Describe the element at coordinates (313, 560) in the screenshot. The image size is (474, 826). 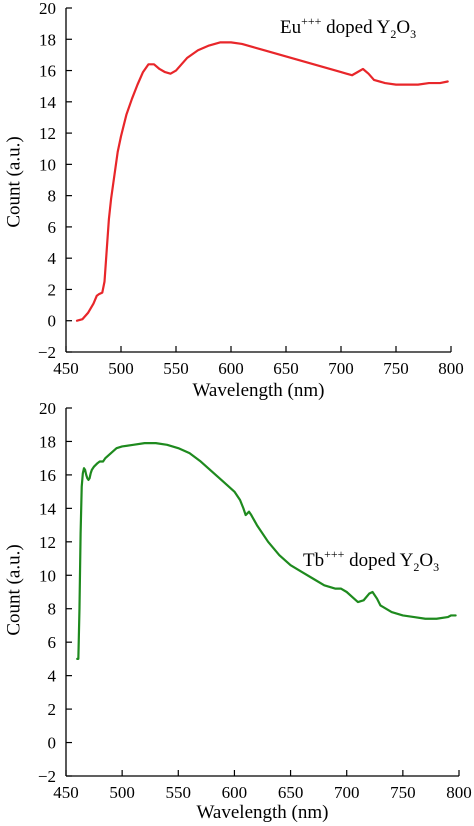
I see `annotation-part: Tb` at that location.